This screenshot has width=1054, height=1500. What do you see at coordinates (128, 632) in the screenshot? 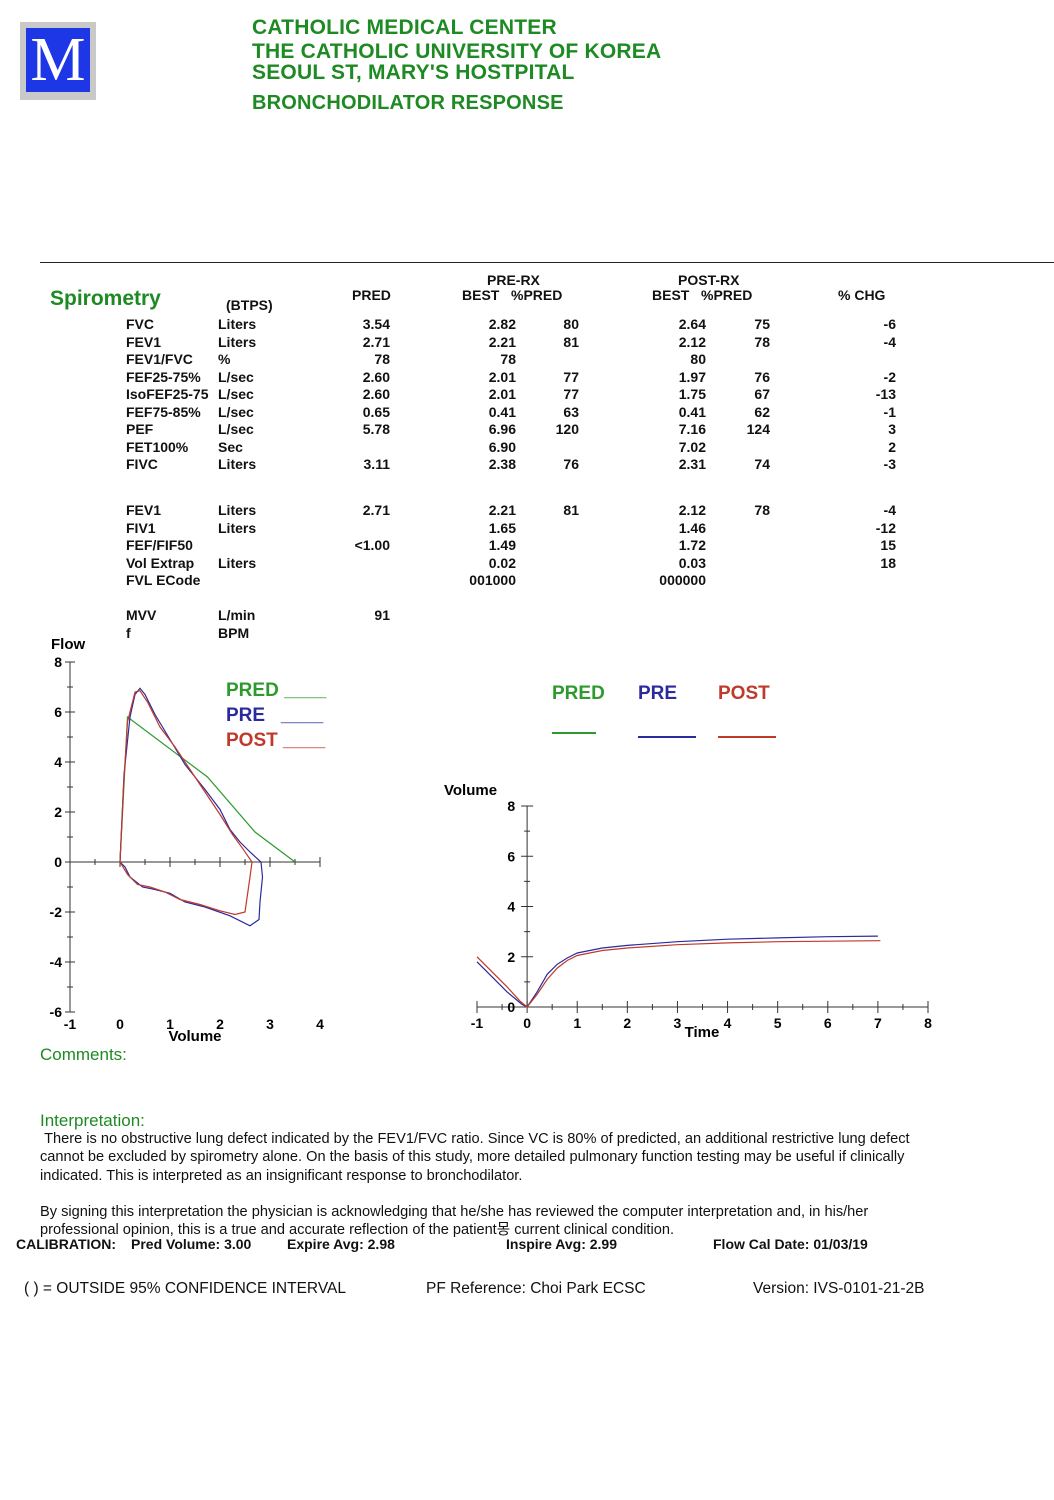
I see `cell-name: f` at bounding box center [128, 632].